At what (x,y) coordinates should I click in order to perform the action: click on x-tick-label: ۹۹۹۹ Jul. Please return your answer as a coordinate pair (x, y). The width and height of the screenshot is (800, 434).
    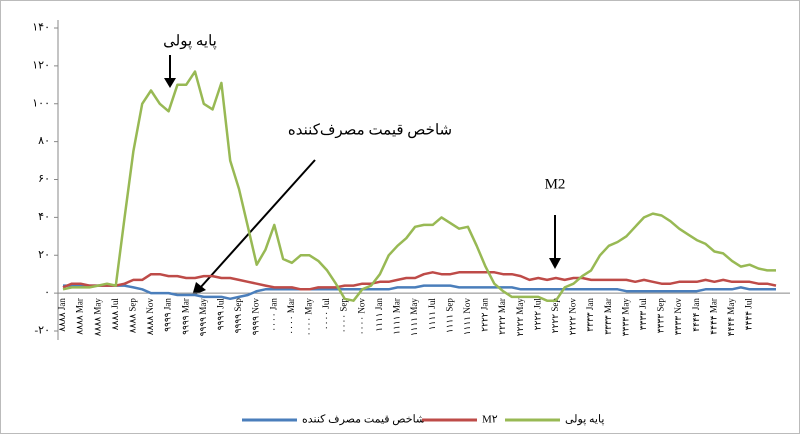
    Looking at the image, I should click on (221, 314).